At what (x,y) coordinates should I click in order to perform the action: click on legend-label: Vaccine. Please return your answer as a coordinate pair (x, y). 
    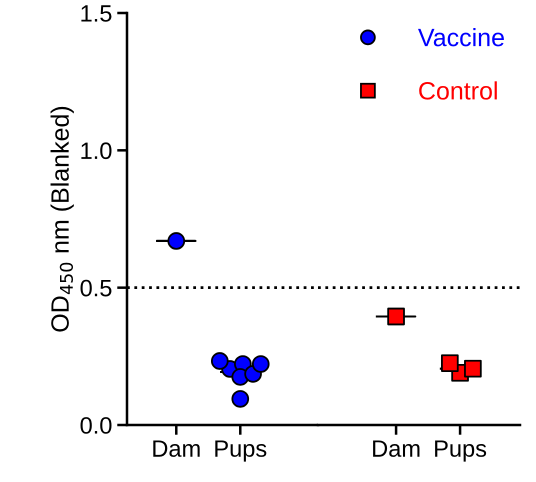
    Looking at the image, I should click on (461, 37).